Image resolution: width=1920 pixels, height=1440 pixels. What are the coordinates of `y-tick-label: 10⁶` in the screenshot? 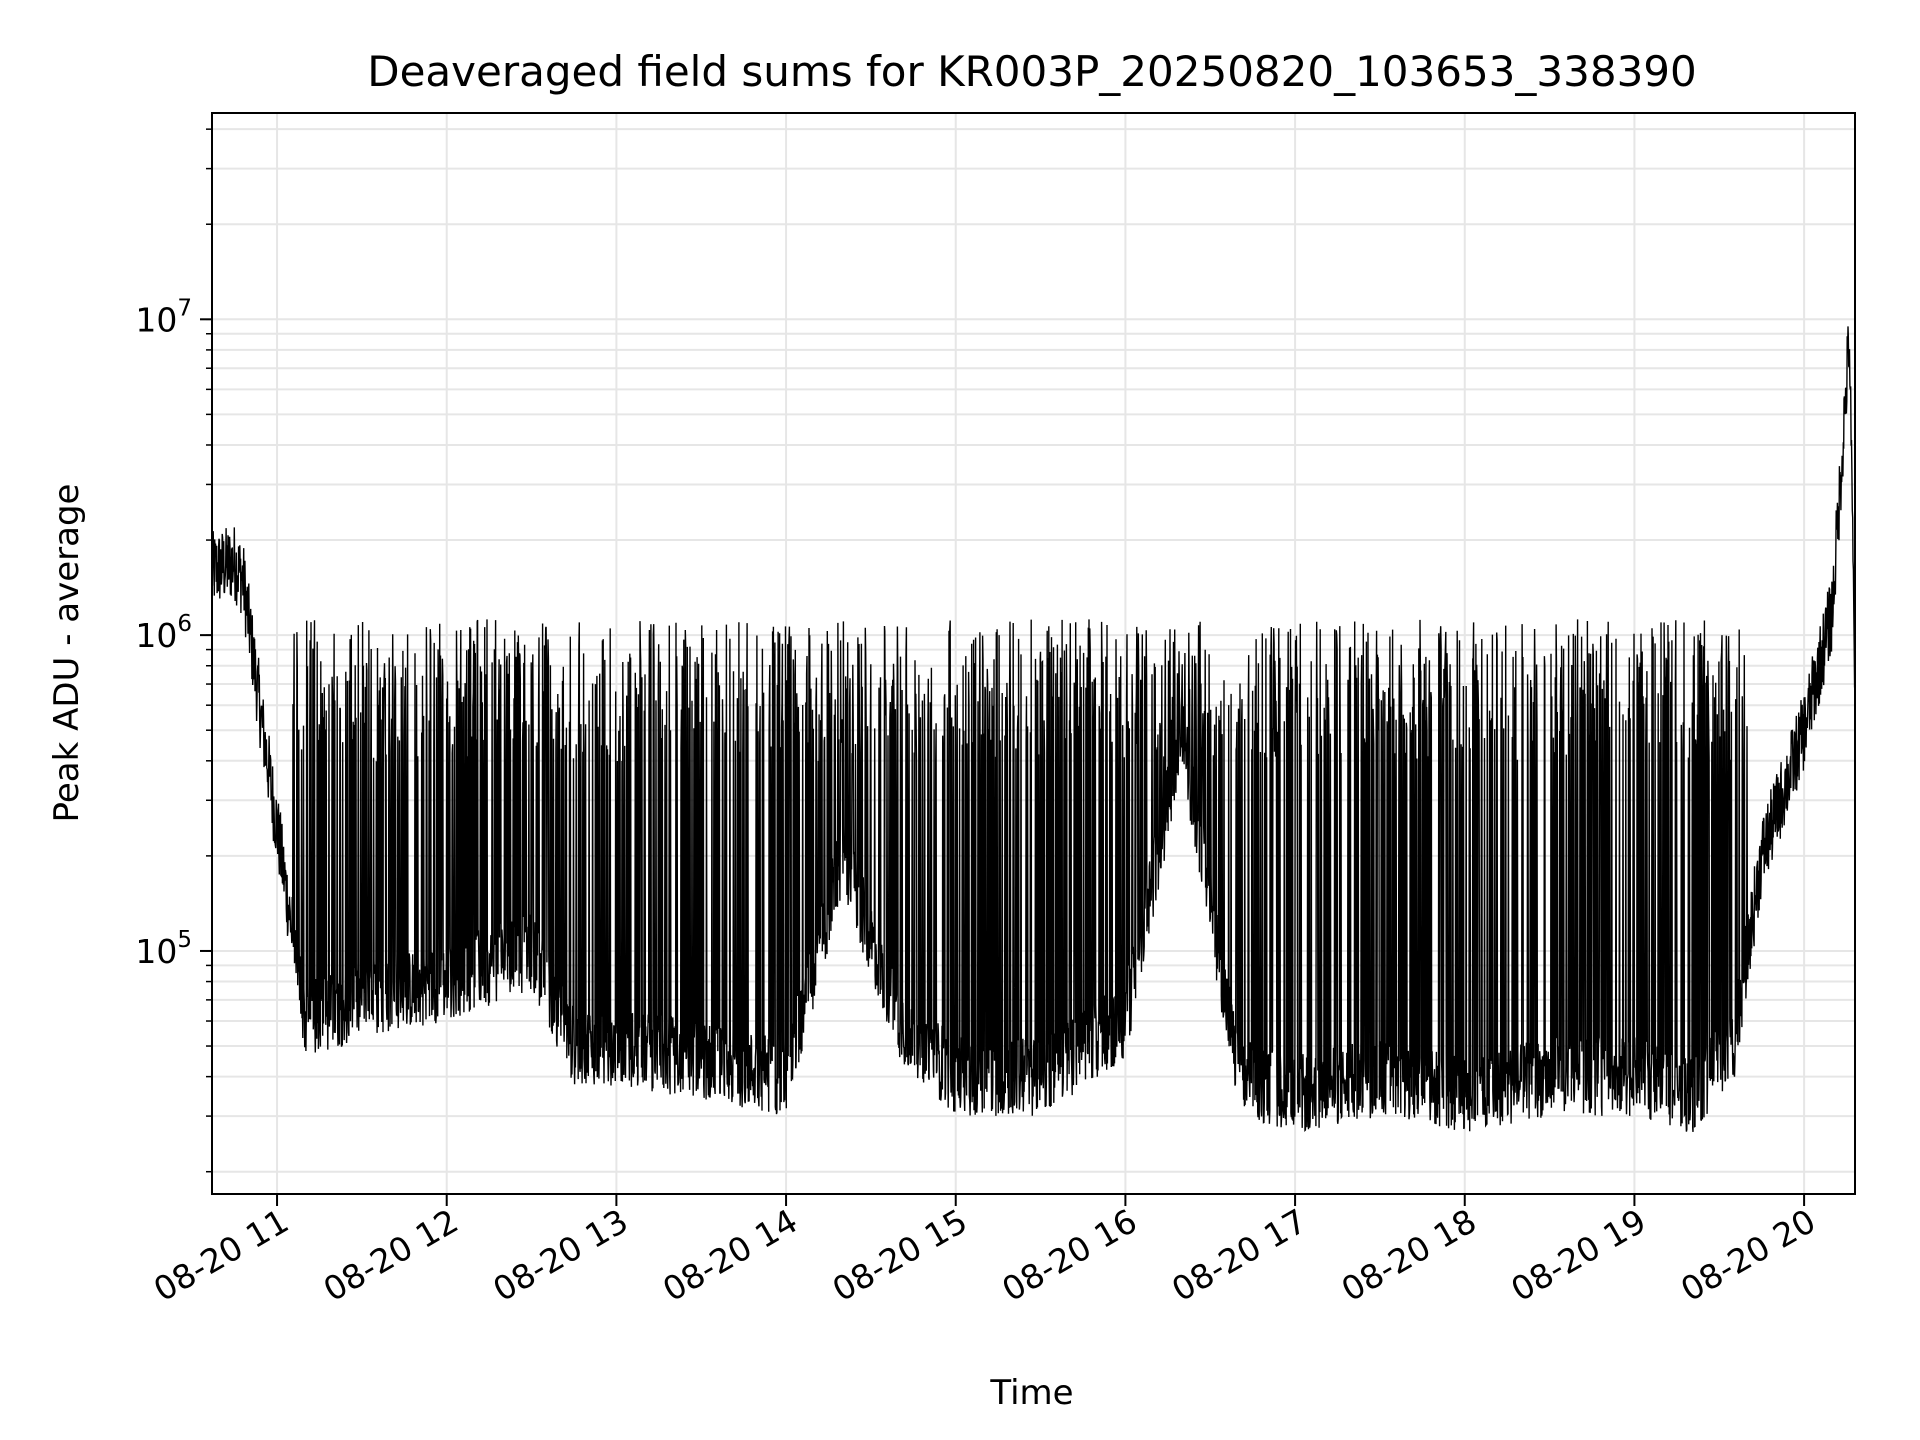 It's located at (163, 633).